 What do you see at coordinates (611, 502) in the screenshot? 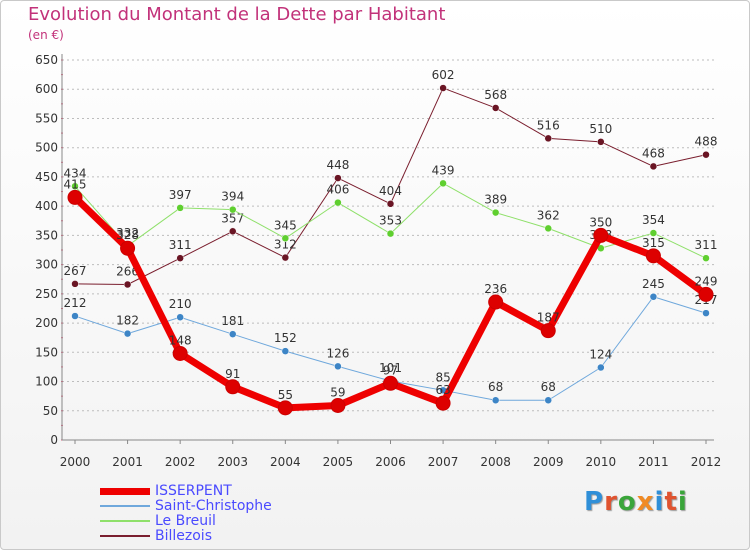
I see `logo-letter: r` at bounding box center [611, 502].